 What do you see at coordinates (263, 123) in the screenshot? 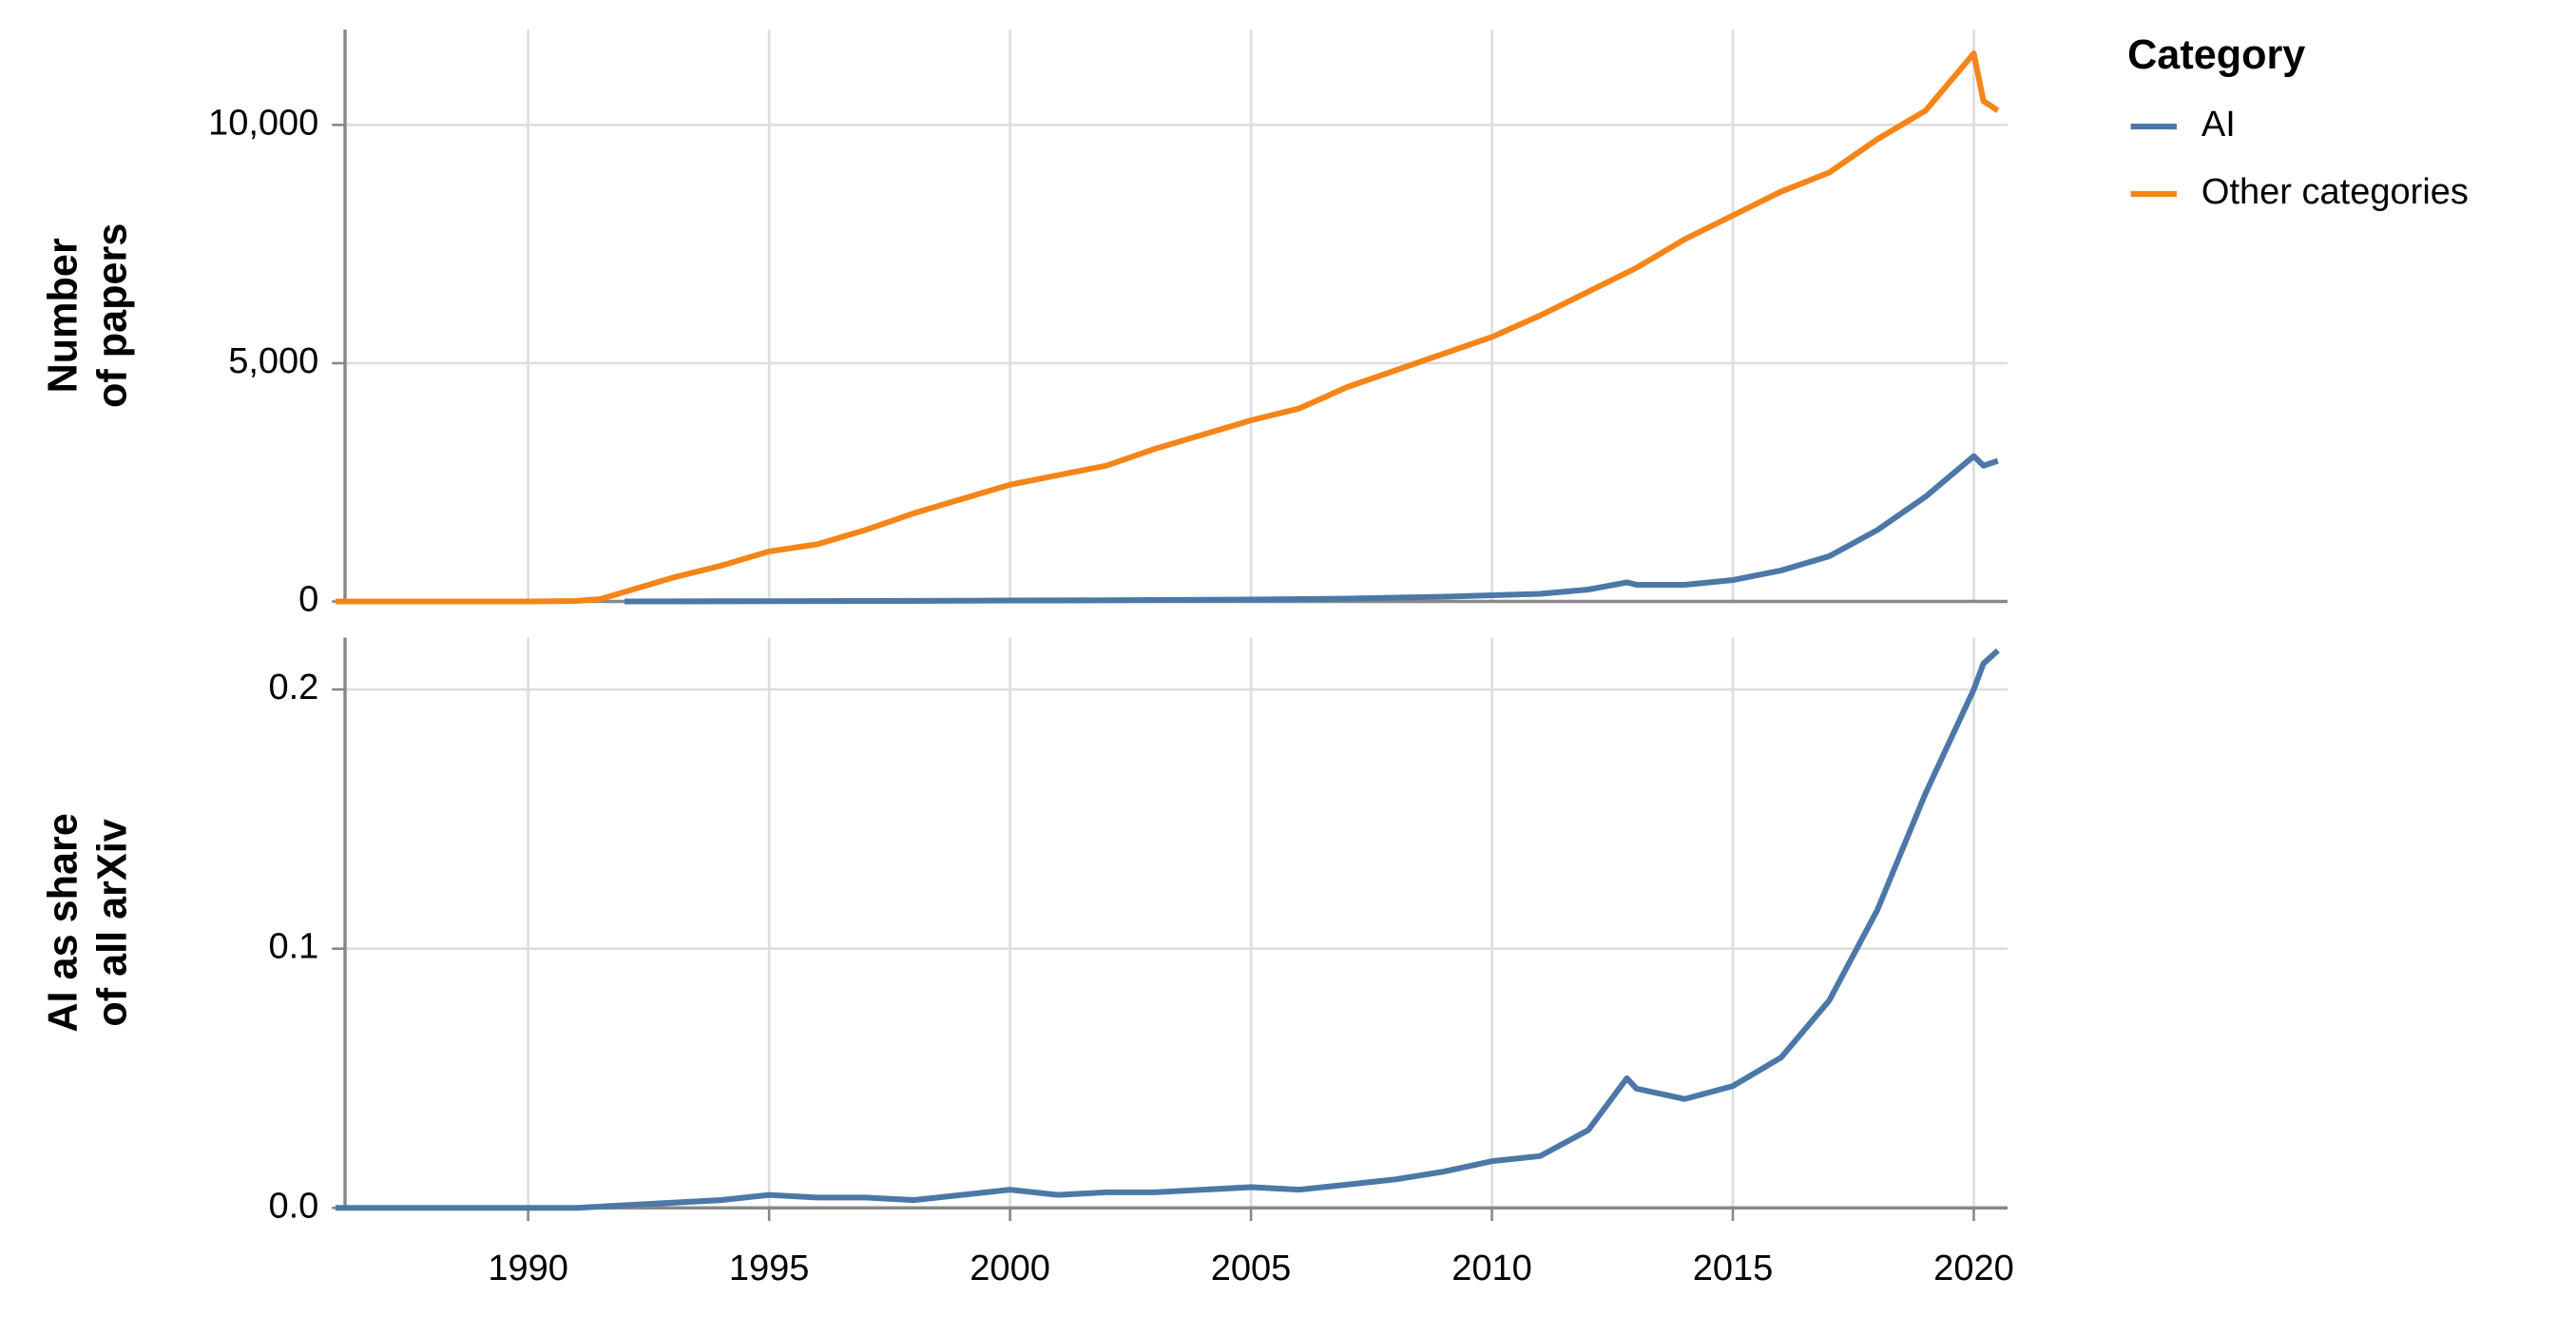
I see `y-tick-label: 10,000` at bounding box center [263, 123].